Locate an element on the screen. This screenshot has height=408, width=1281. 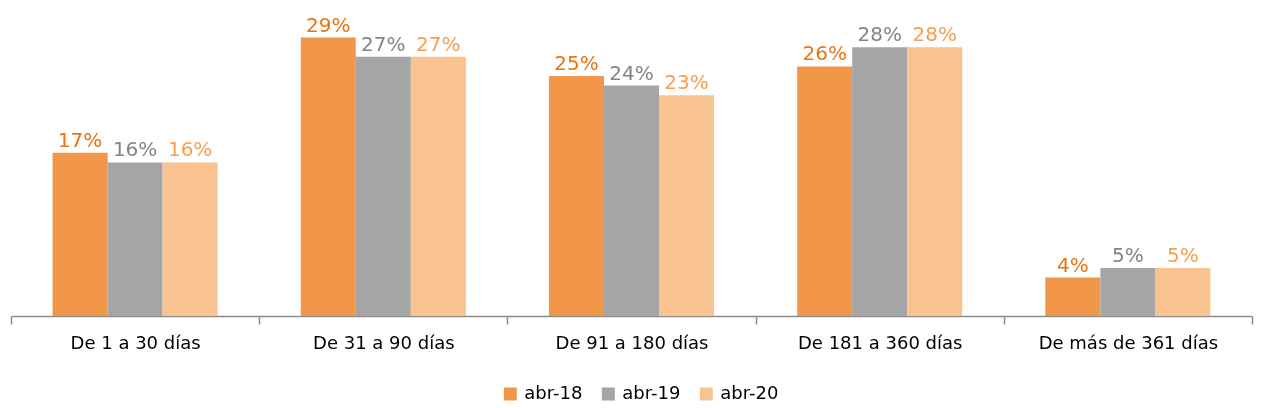
data-label: 17% is located at coordinates (80, 139).